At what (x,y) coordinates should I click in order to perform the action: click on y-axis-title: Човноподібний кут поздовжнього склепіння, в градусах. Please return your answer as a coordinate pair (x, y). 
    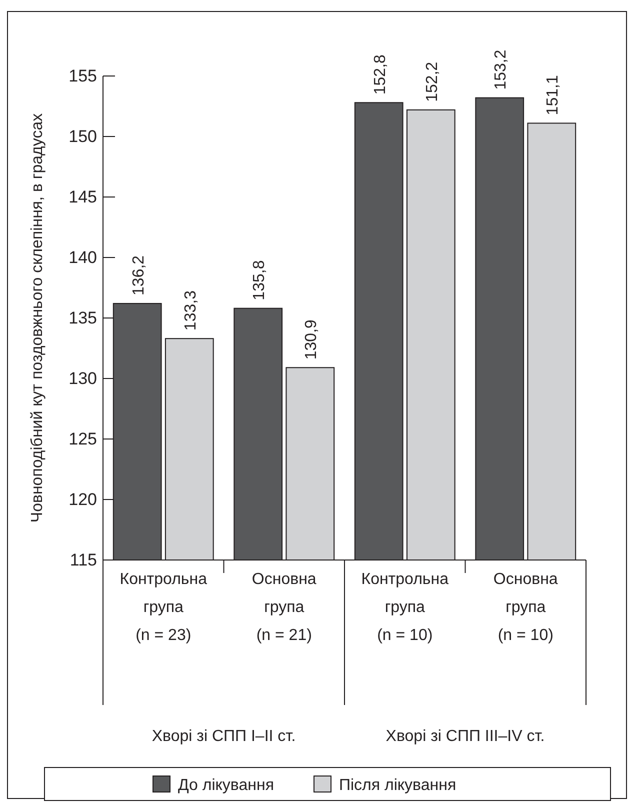
    Looking at the image, I should click on (37, 318).